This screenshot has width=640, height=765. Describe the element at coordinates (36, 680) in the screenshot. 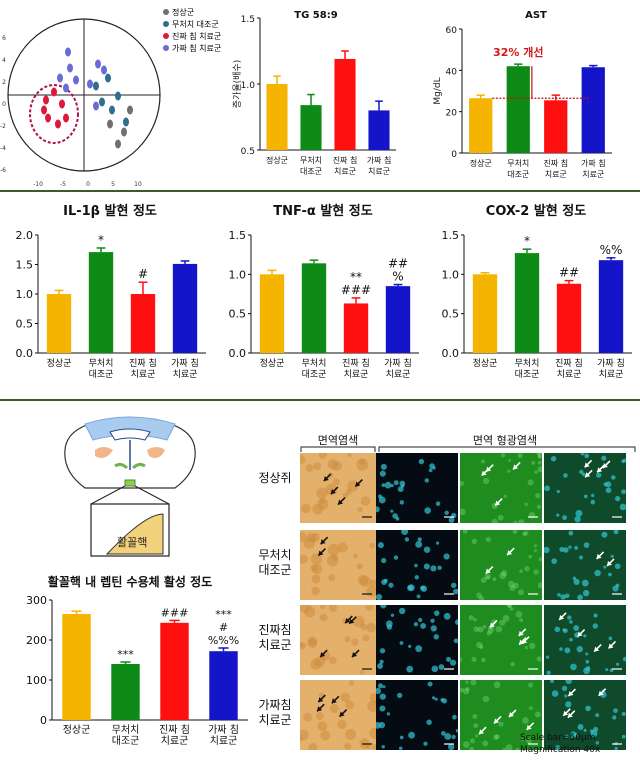

I see `y-tick-label: 100` at that location.